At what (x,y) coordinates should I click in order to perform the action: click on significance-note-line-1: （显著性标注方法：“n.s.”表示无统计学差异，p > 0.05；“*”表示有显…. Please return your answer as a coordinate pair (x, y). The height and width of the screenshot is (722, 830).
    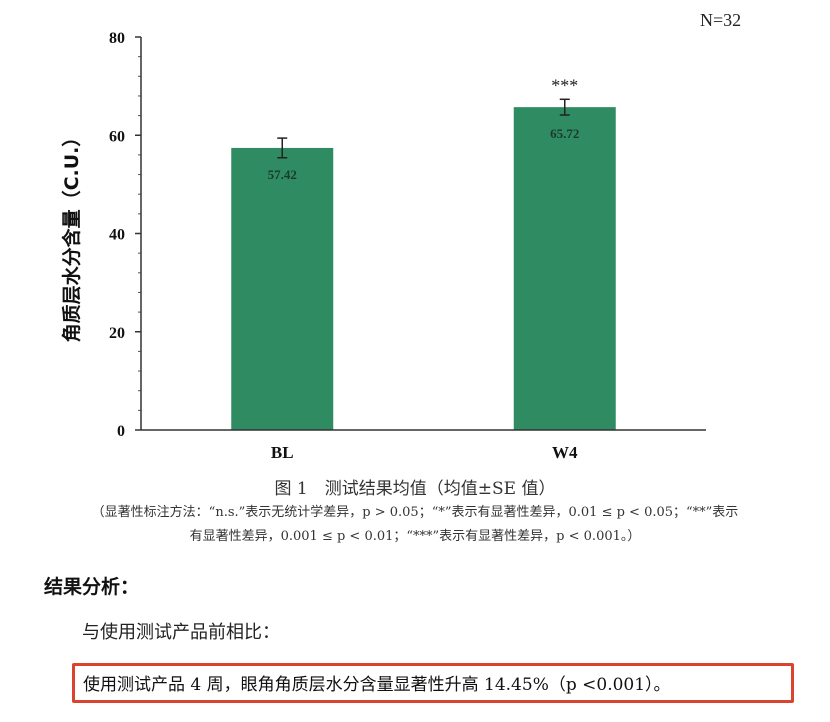
    Looking at the image, I should click on (415, 512).